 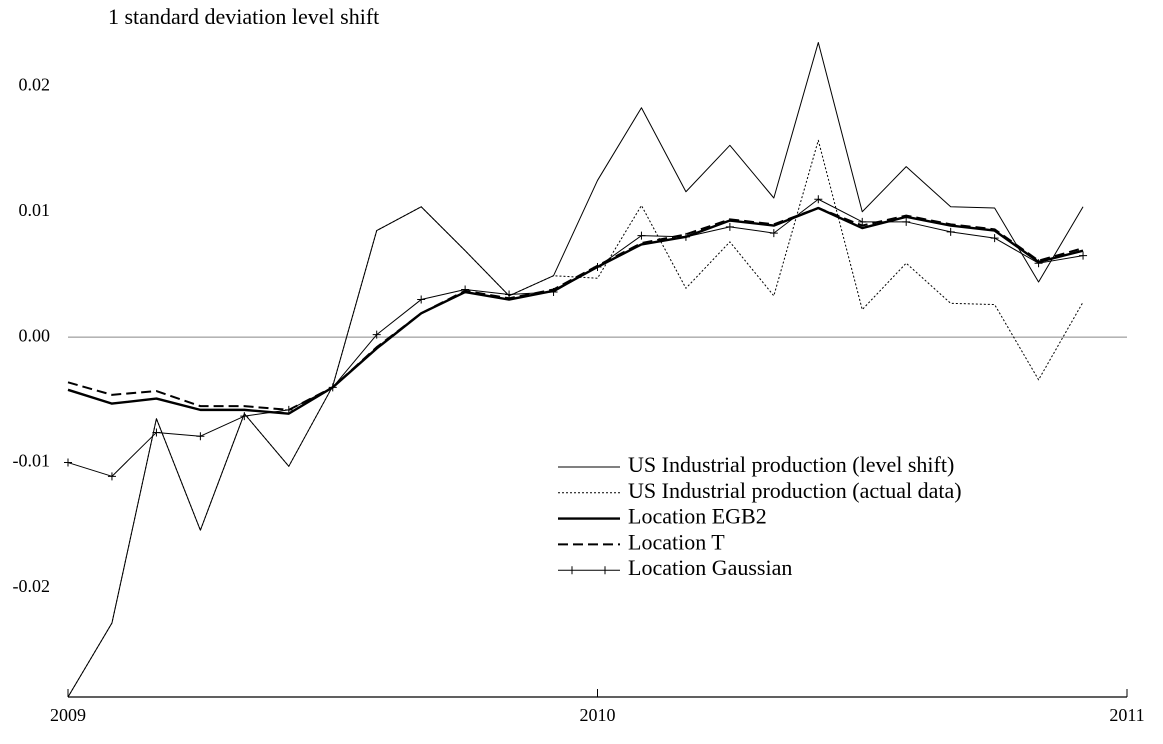 I want to click on chart-title: 1 standard deviation level shift, so click(x=243, y=16).